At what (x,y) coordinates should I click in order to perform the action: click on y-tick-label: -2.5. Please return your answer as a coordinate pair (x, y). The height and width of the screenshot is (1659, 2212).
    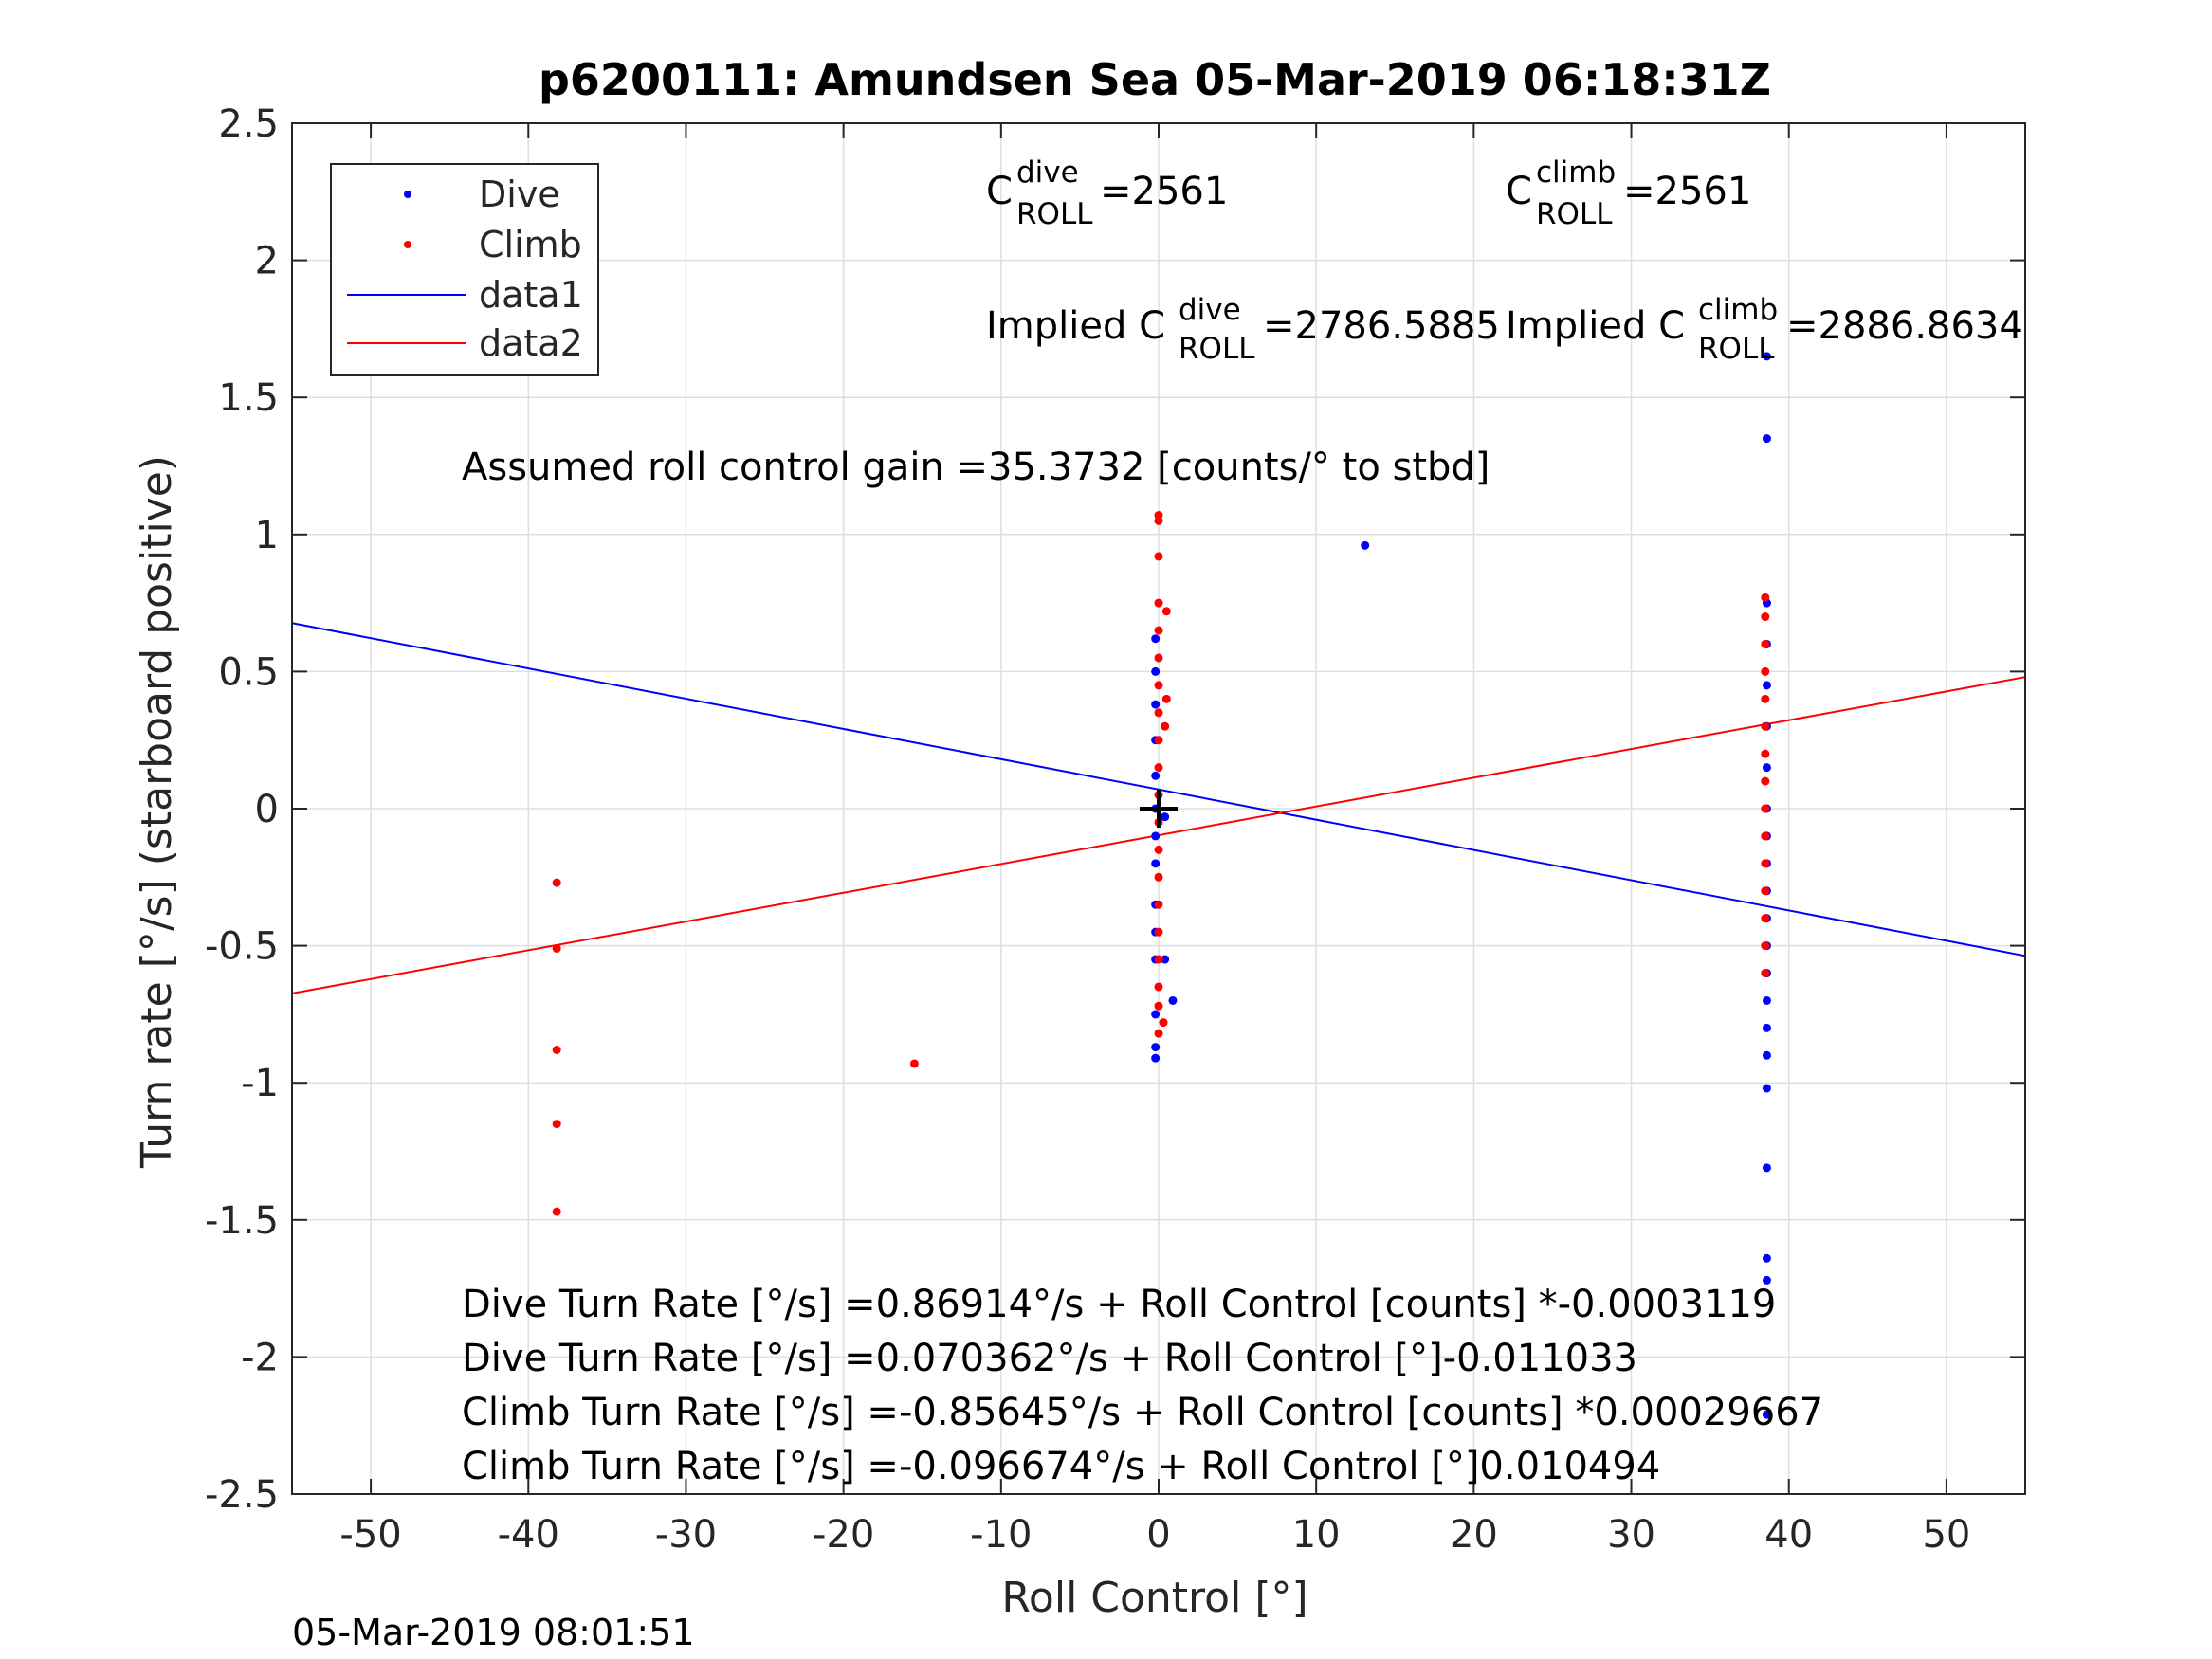
    Looking at the image, I should click on (242, 1495).